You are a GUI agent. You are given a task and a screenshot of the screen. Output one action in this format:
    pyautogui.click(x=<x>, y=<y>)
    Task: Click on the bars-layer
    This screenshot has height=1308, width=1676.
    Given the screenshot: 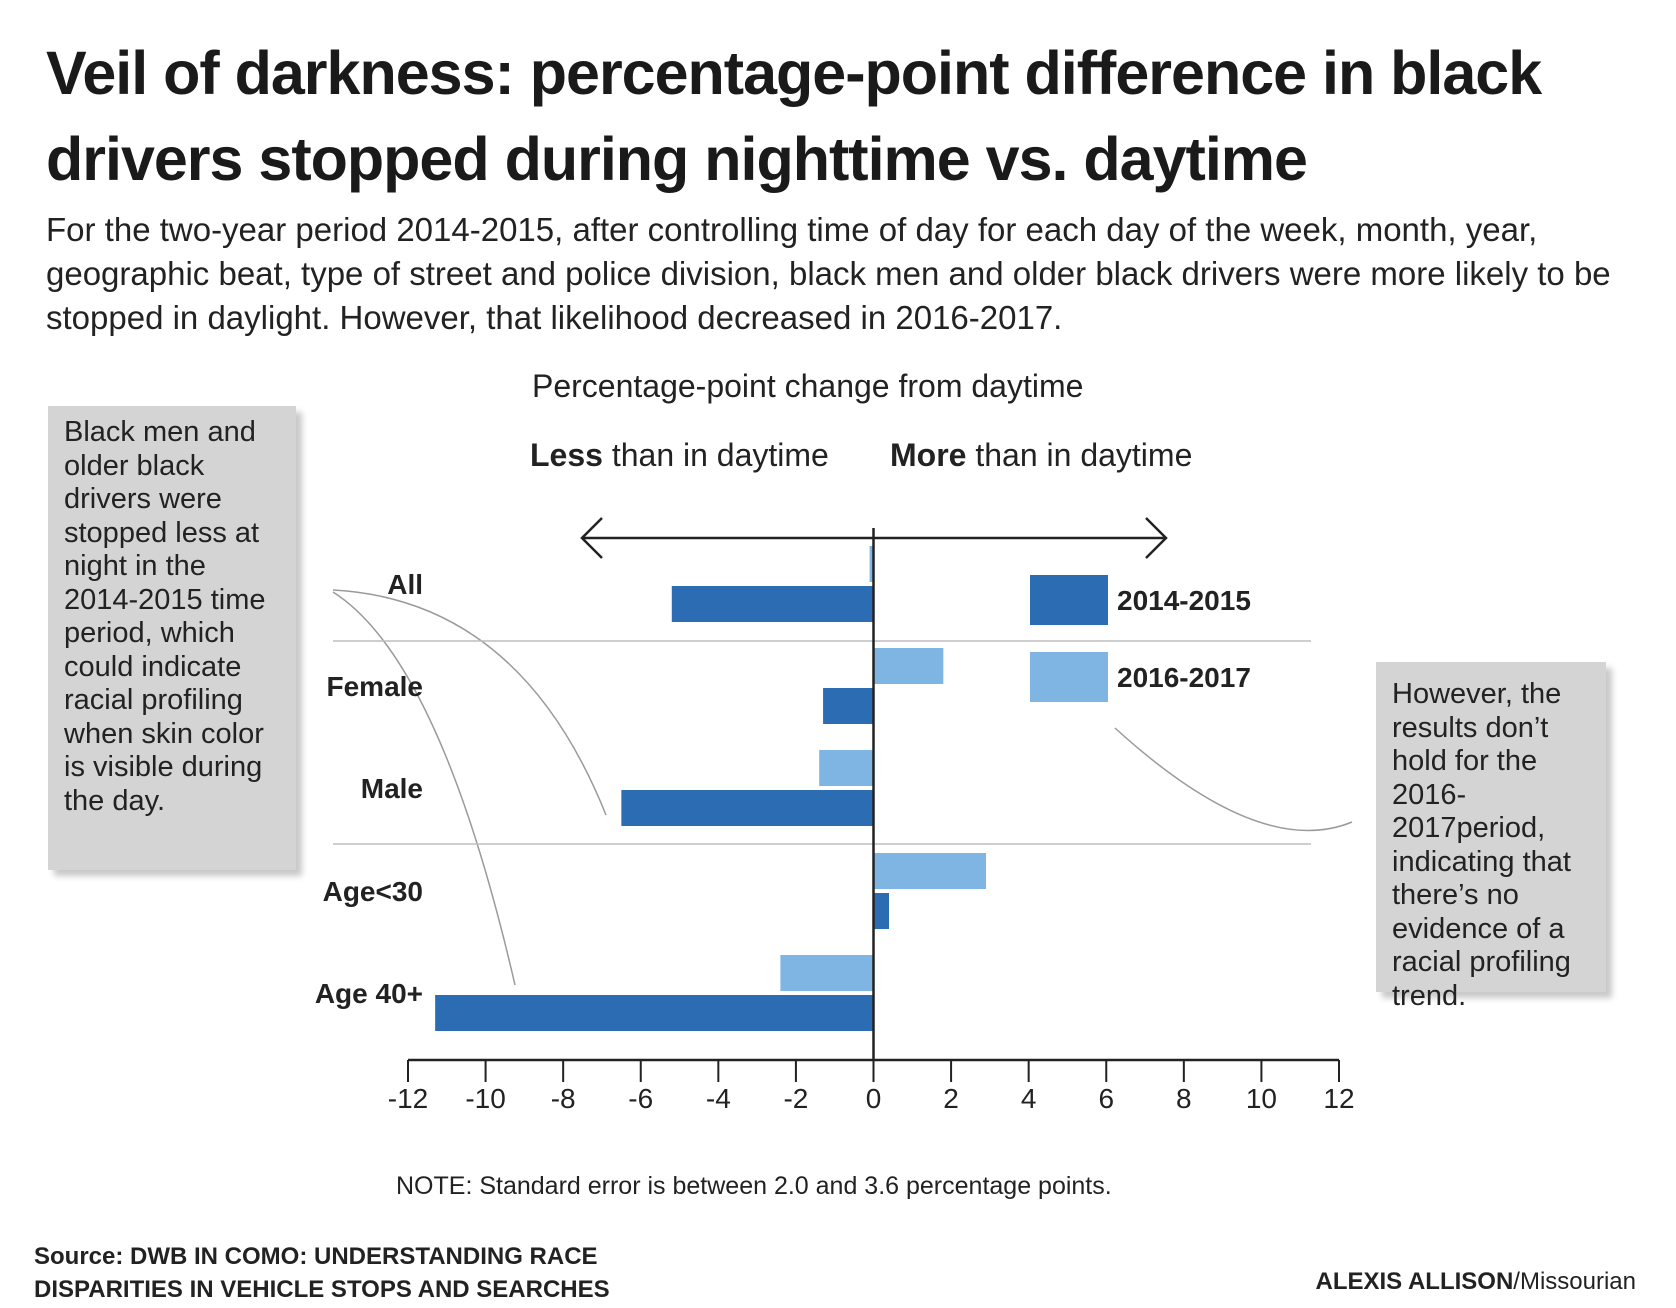 What is the action you would take?
    pyautogui.click(x=710, y=794)
    